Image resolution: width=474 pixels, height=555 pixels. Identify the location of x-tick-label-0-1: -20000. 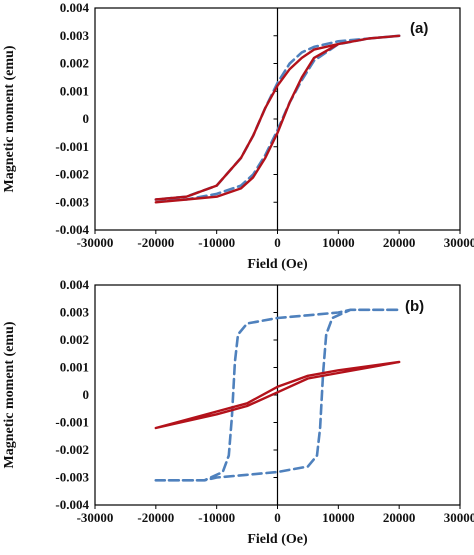
(155, 242).